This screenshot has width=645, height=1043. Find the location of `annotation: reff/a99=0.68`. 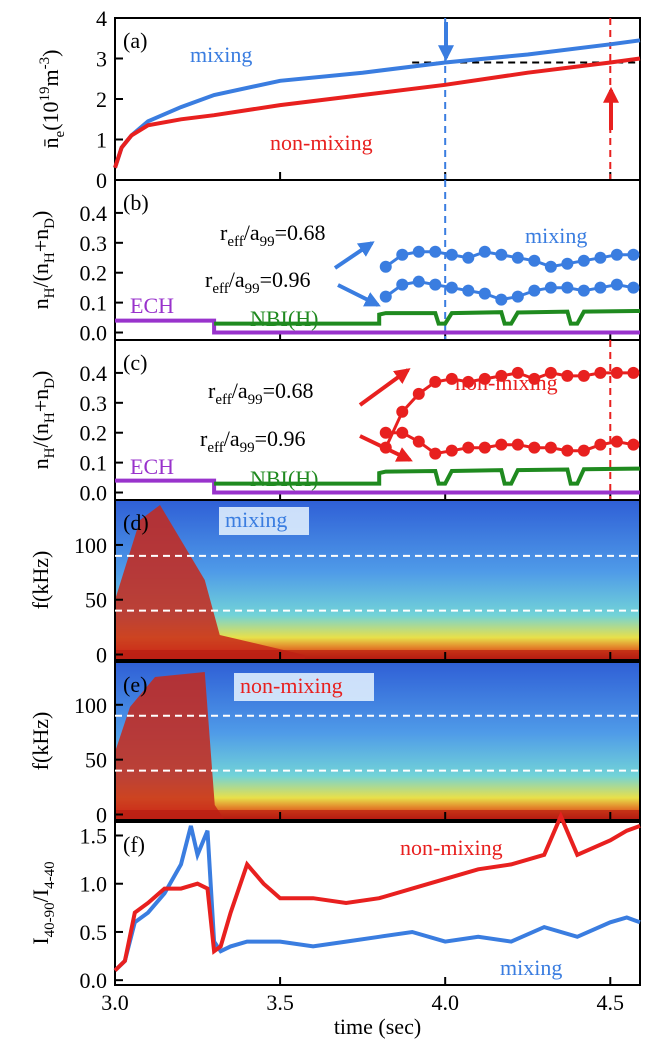

annotation: reff/a99=0.68 is located at coordinates (273, 235).